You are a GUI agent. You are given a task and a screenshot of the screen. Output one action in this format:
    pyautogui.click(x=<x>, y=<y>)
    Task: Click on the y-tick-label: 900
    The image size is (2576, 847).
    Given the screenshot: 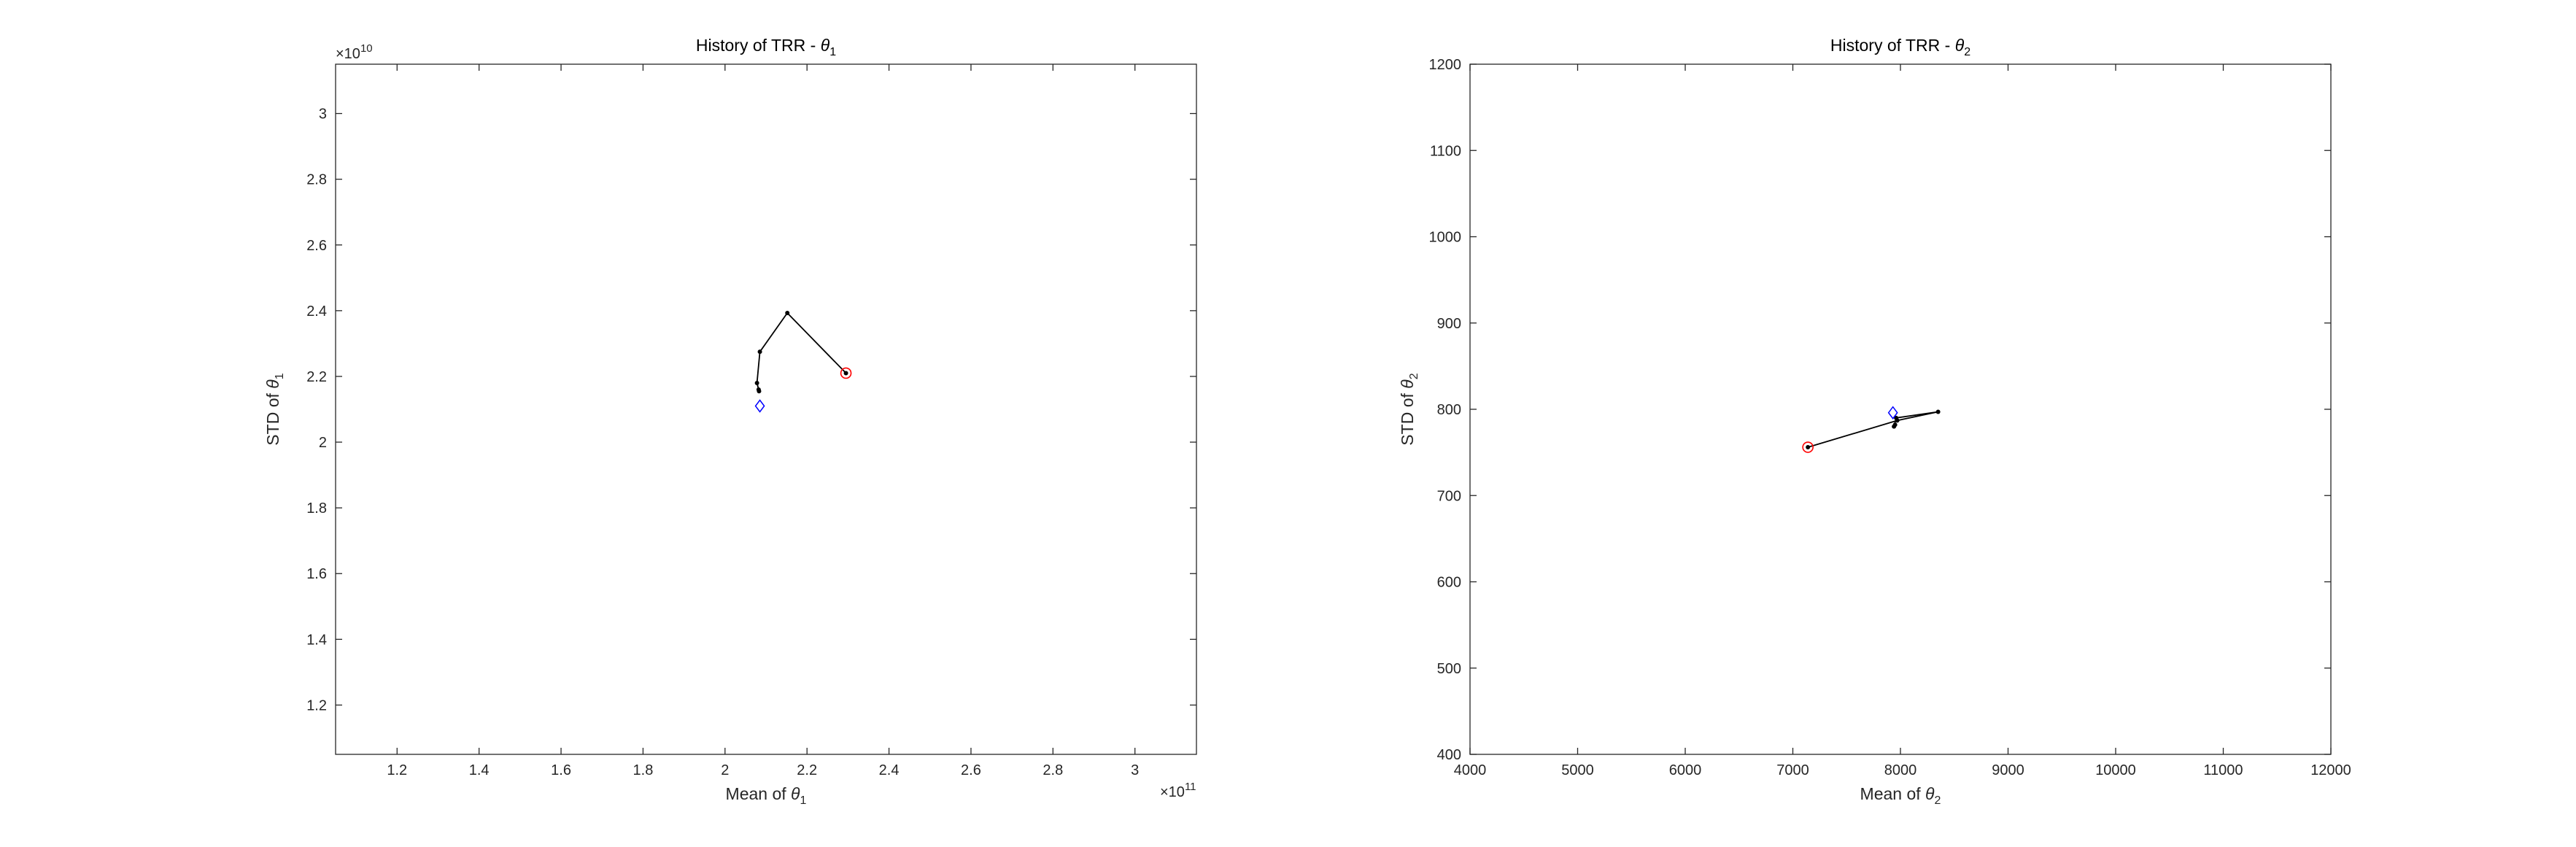 What is the action you would take?
    pyautogui.click(x=1449, y=324)
    